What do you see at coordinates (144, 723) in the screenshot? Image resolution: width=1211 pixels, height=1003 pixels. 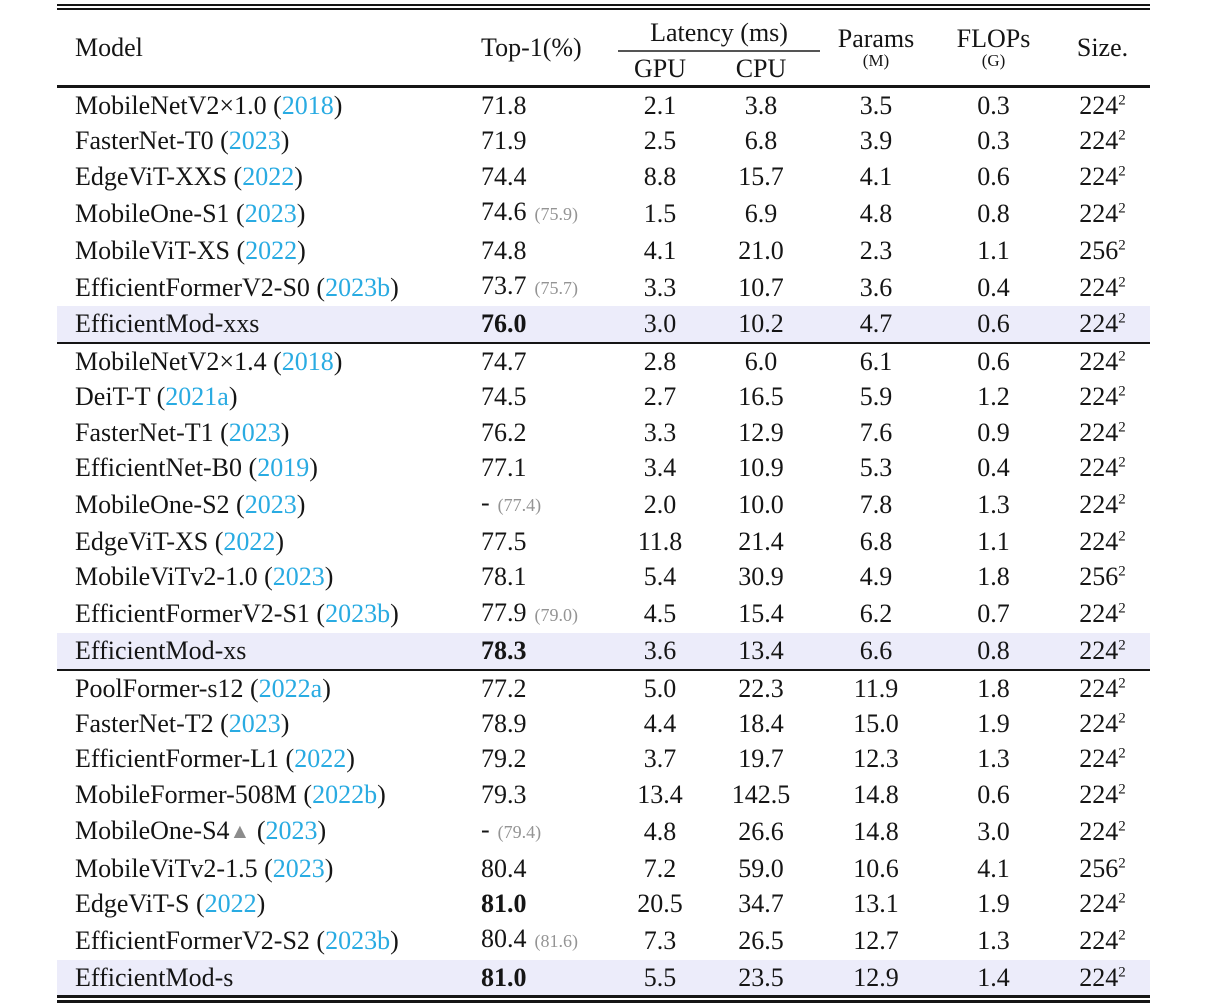 I see `model-name: FasterNet-T2` at bounding box center [144, 723].